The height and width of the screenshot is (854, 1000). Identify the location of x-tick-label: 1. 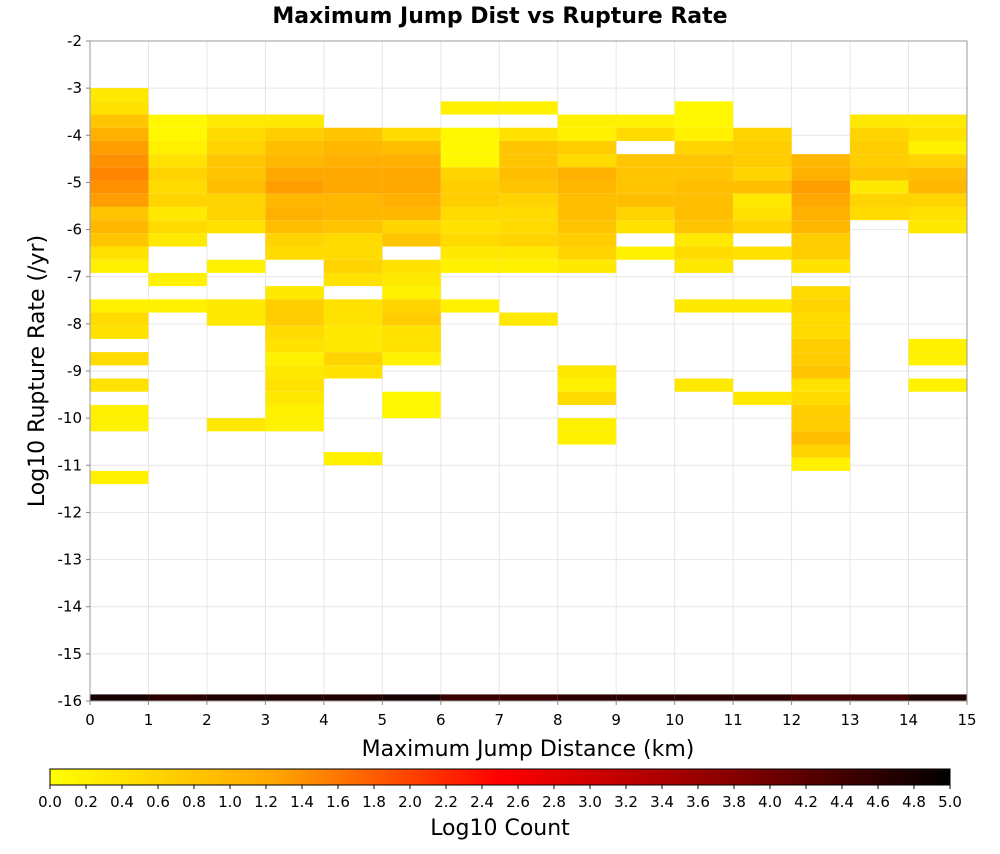
(149, 720).